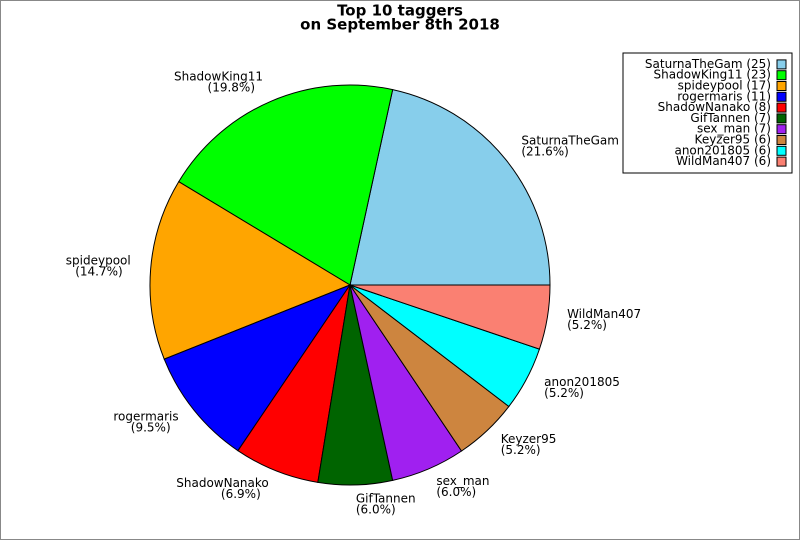 The image size is (800, 540). Describe the element at coordinates (529, 439) in the screenshot. I see `slice-label: Keyzer95` at that location.